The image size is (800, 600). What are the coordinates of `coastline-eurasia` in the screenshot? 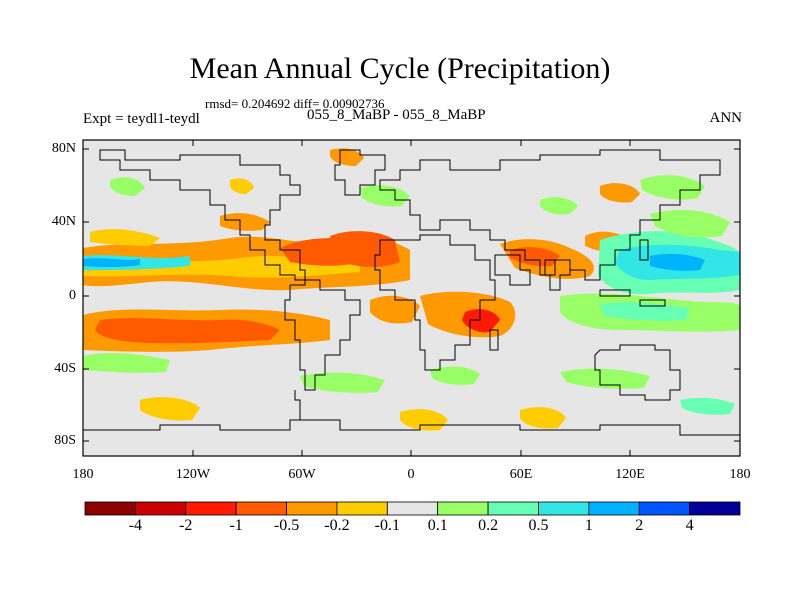 It's located at (550, 215).